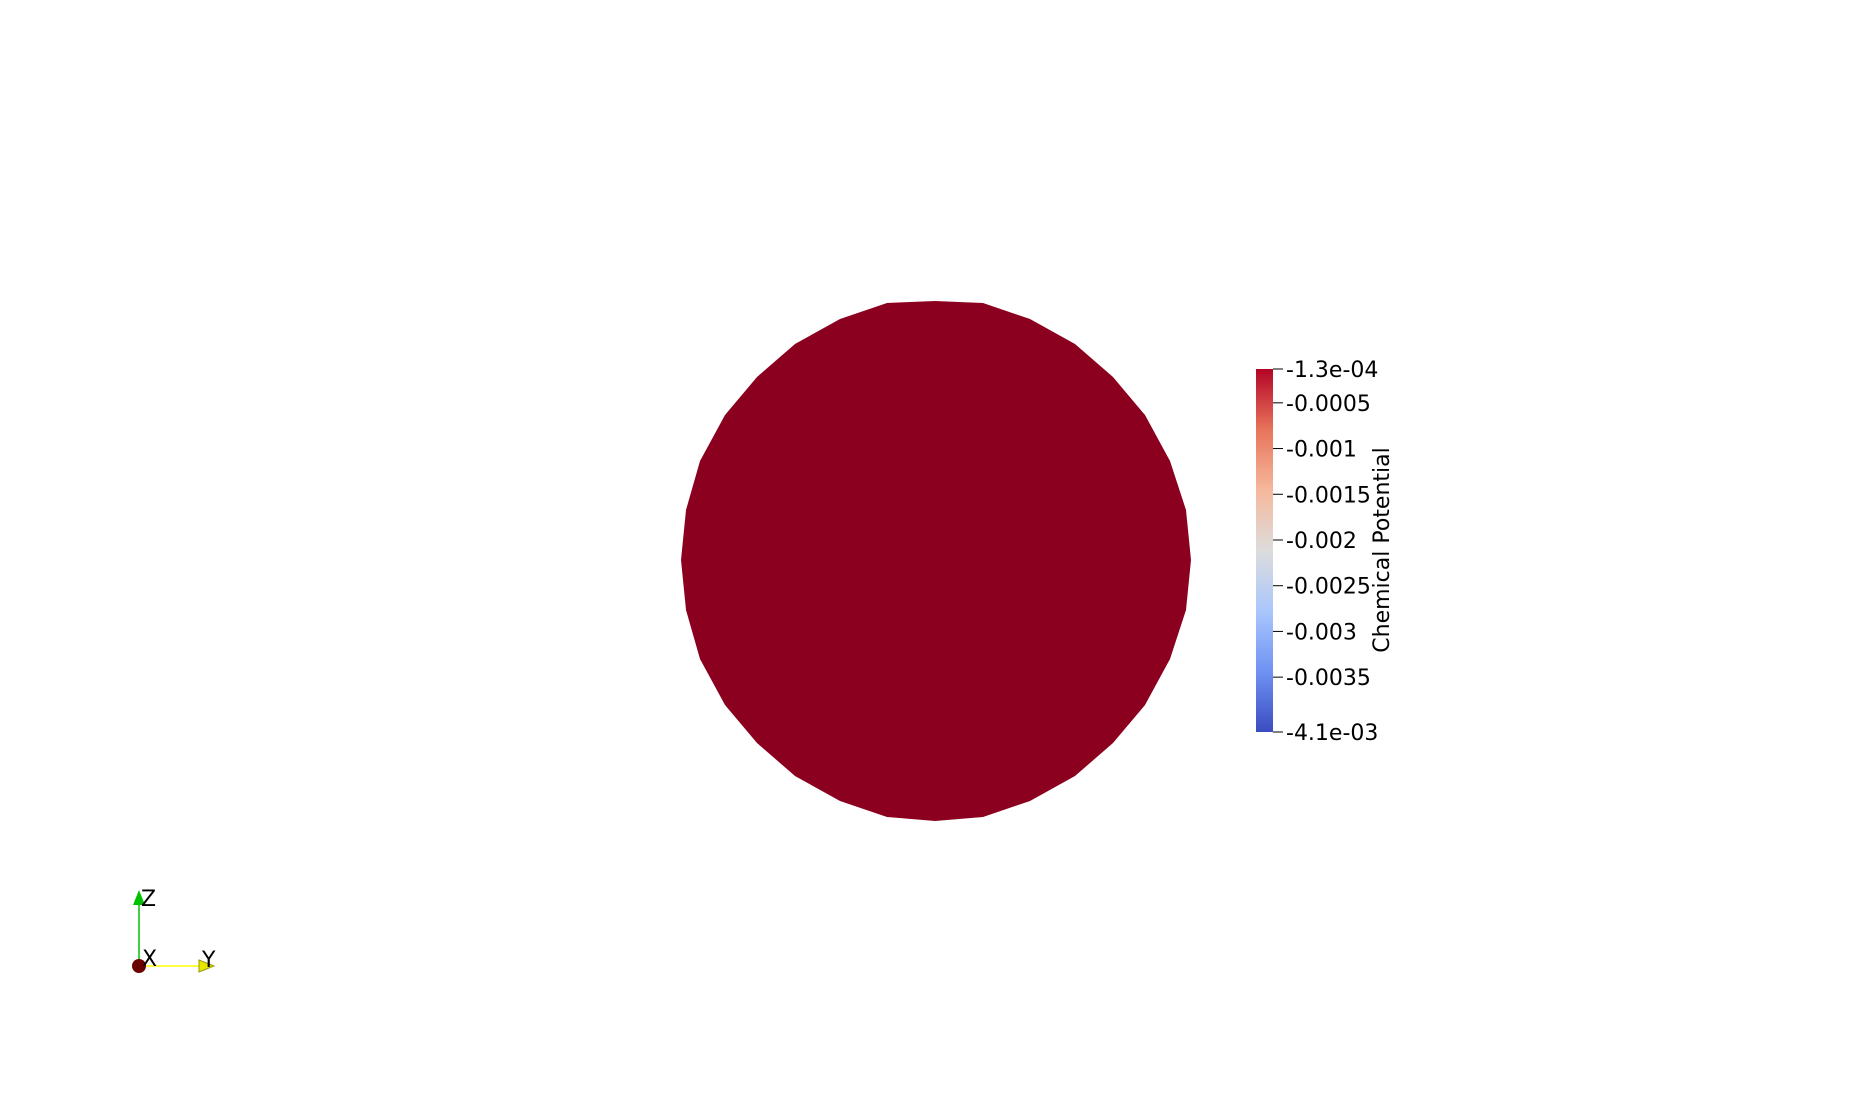 The width and height of the screenshot is (1860, 1100). I want to click on y-axis-label: Y, so click(208, 960).